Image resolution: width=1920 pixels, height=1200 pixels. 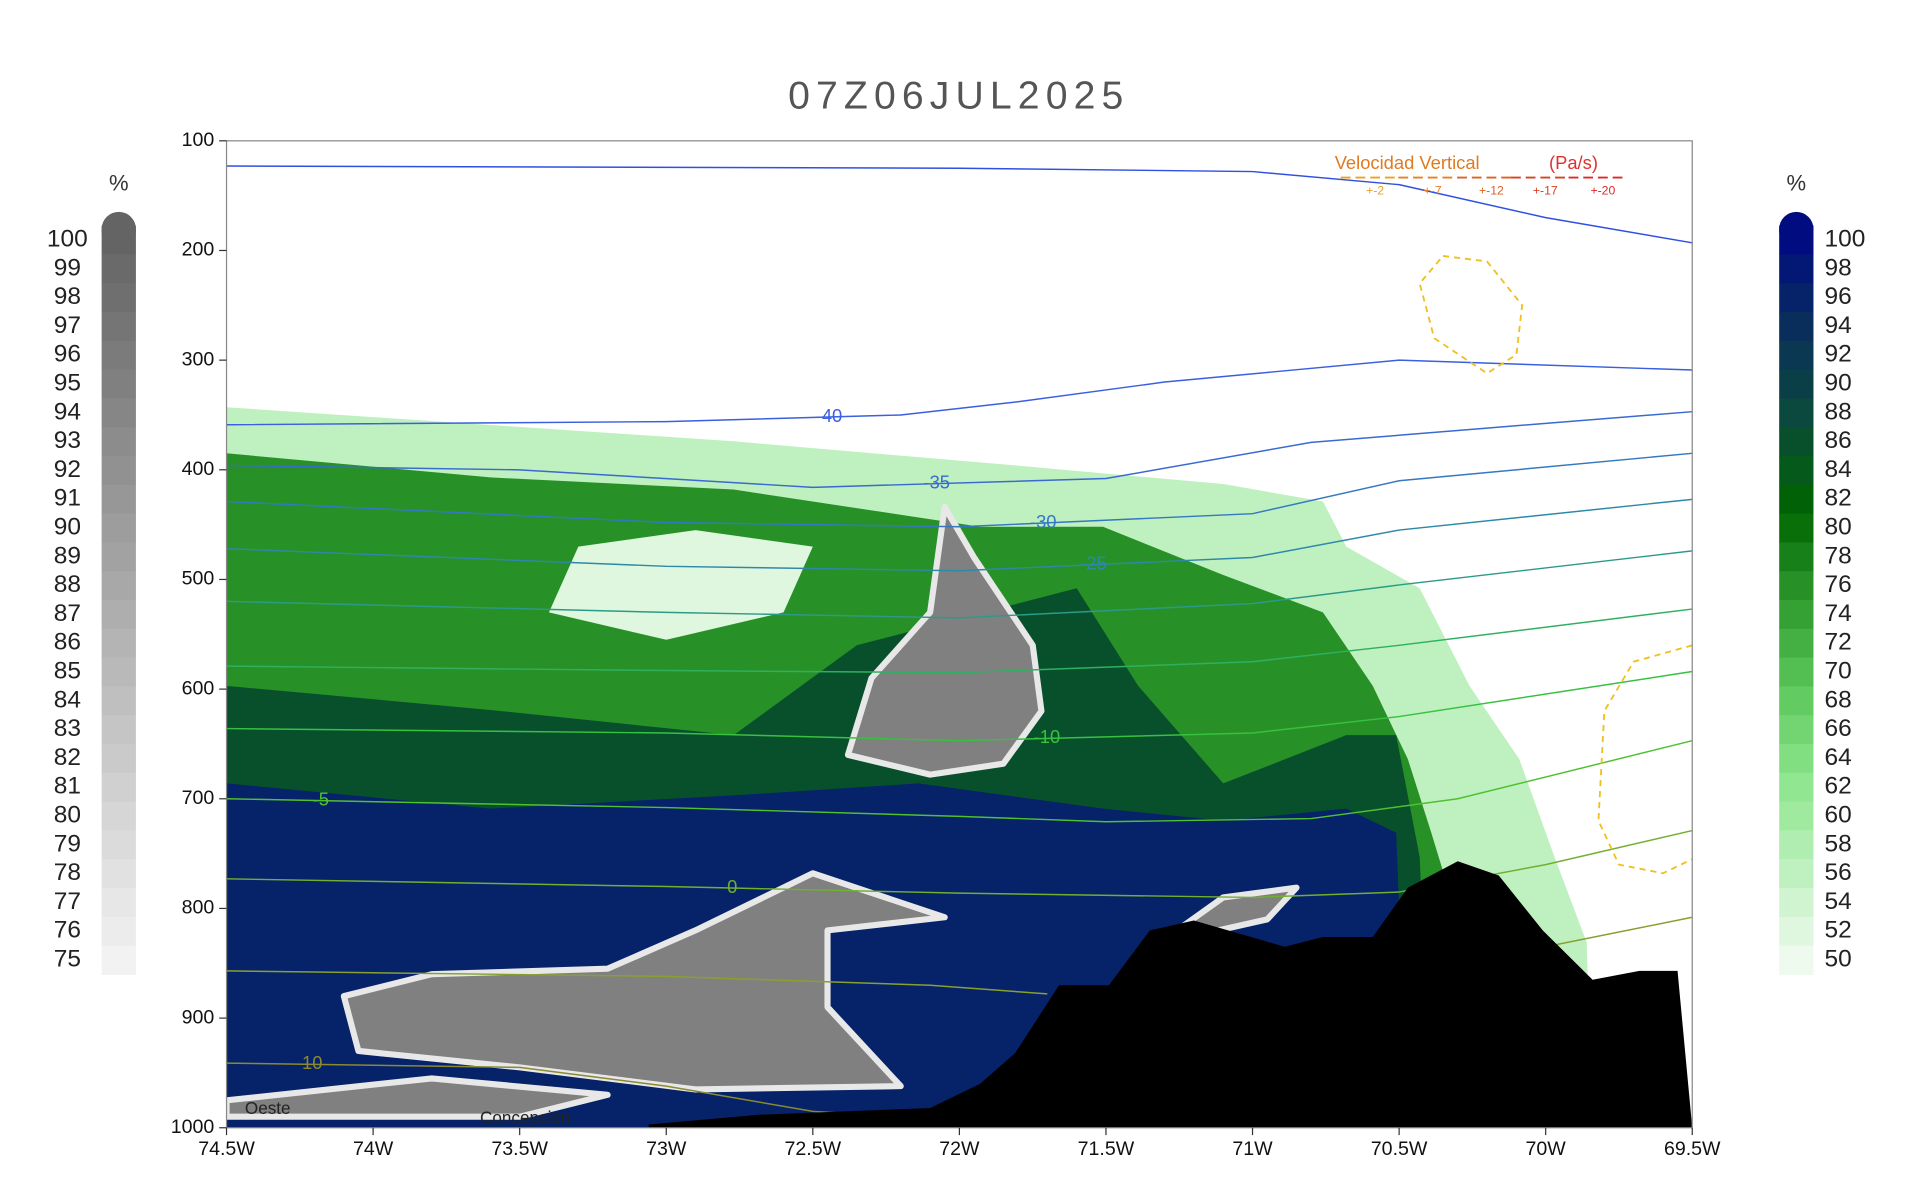 What do you see at coordinates (198, 908) in the screenshot?
I see `y-tick-label: 800` at bounding box center [198, 908].